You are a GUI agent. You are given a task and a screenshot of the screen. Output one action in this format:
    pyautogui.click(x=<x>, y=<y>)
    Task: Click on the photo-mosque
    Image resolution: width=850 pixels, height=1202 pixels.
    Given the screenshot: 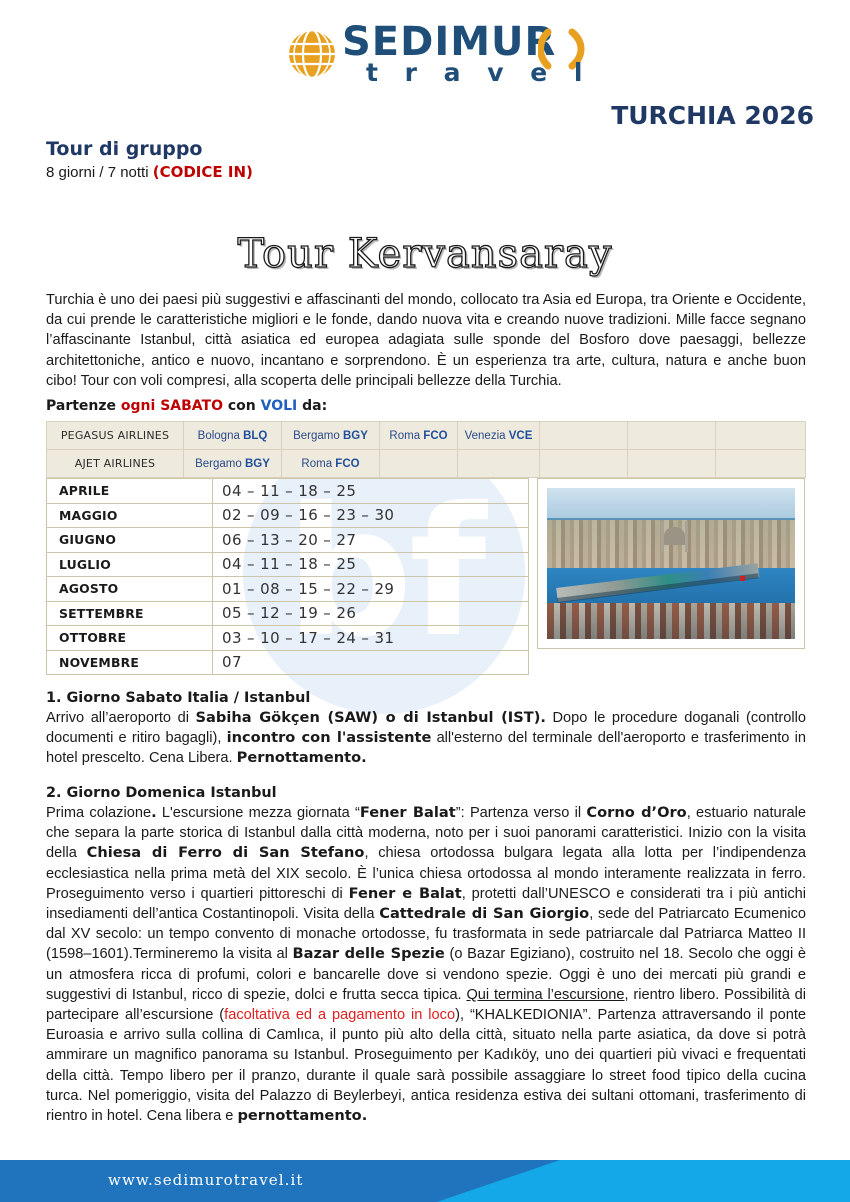 What is the action you would take?
    pyautogui.click(x=674, y=542)
    